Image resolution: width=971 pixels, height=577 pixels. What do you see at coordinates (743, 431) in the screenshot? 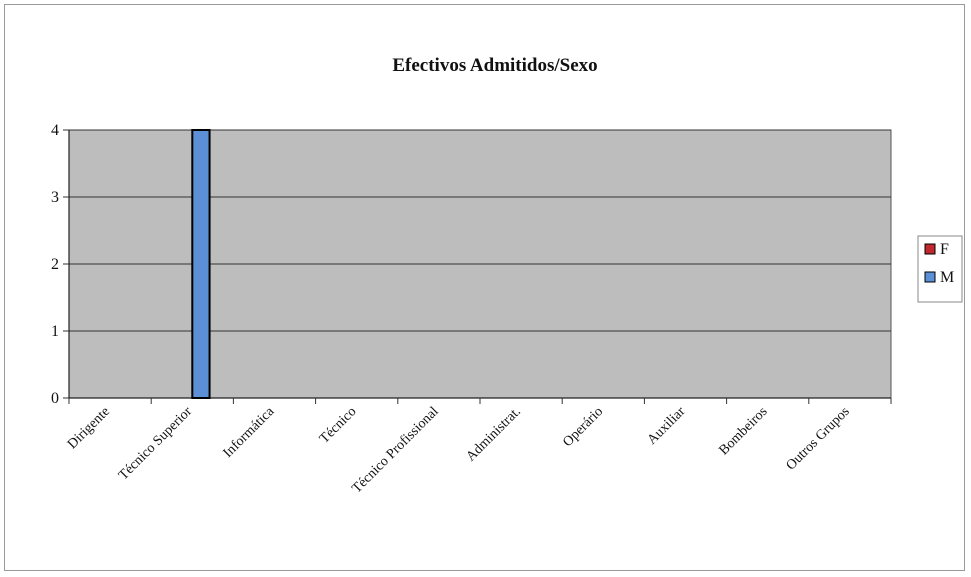
I see `x-tick-label: Bombeiros` at bounding box center [743, 431].